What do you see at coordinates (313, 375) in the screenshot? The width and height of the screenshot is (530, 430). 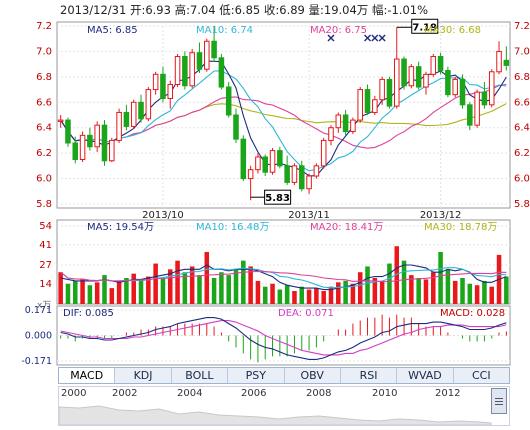 I see `tab-obv: OBV` at bounding box center [313, 375].